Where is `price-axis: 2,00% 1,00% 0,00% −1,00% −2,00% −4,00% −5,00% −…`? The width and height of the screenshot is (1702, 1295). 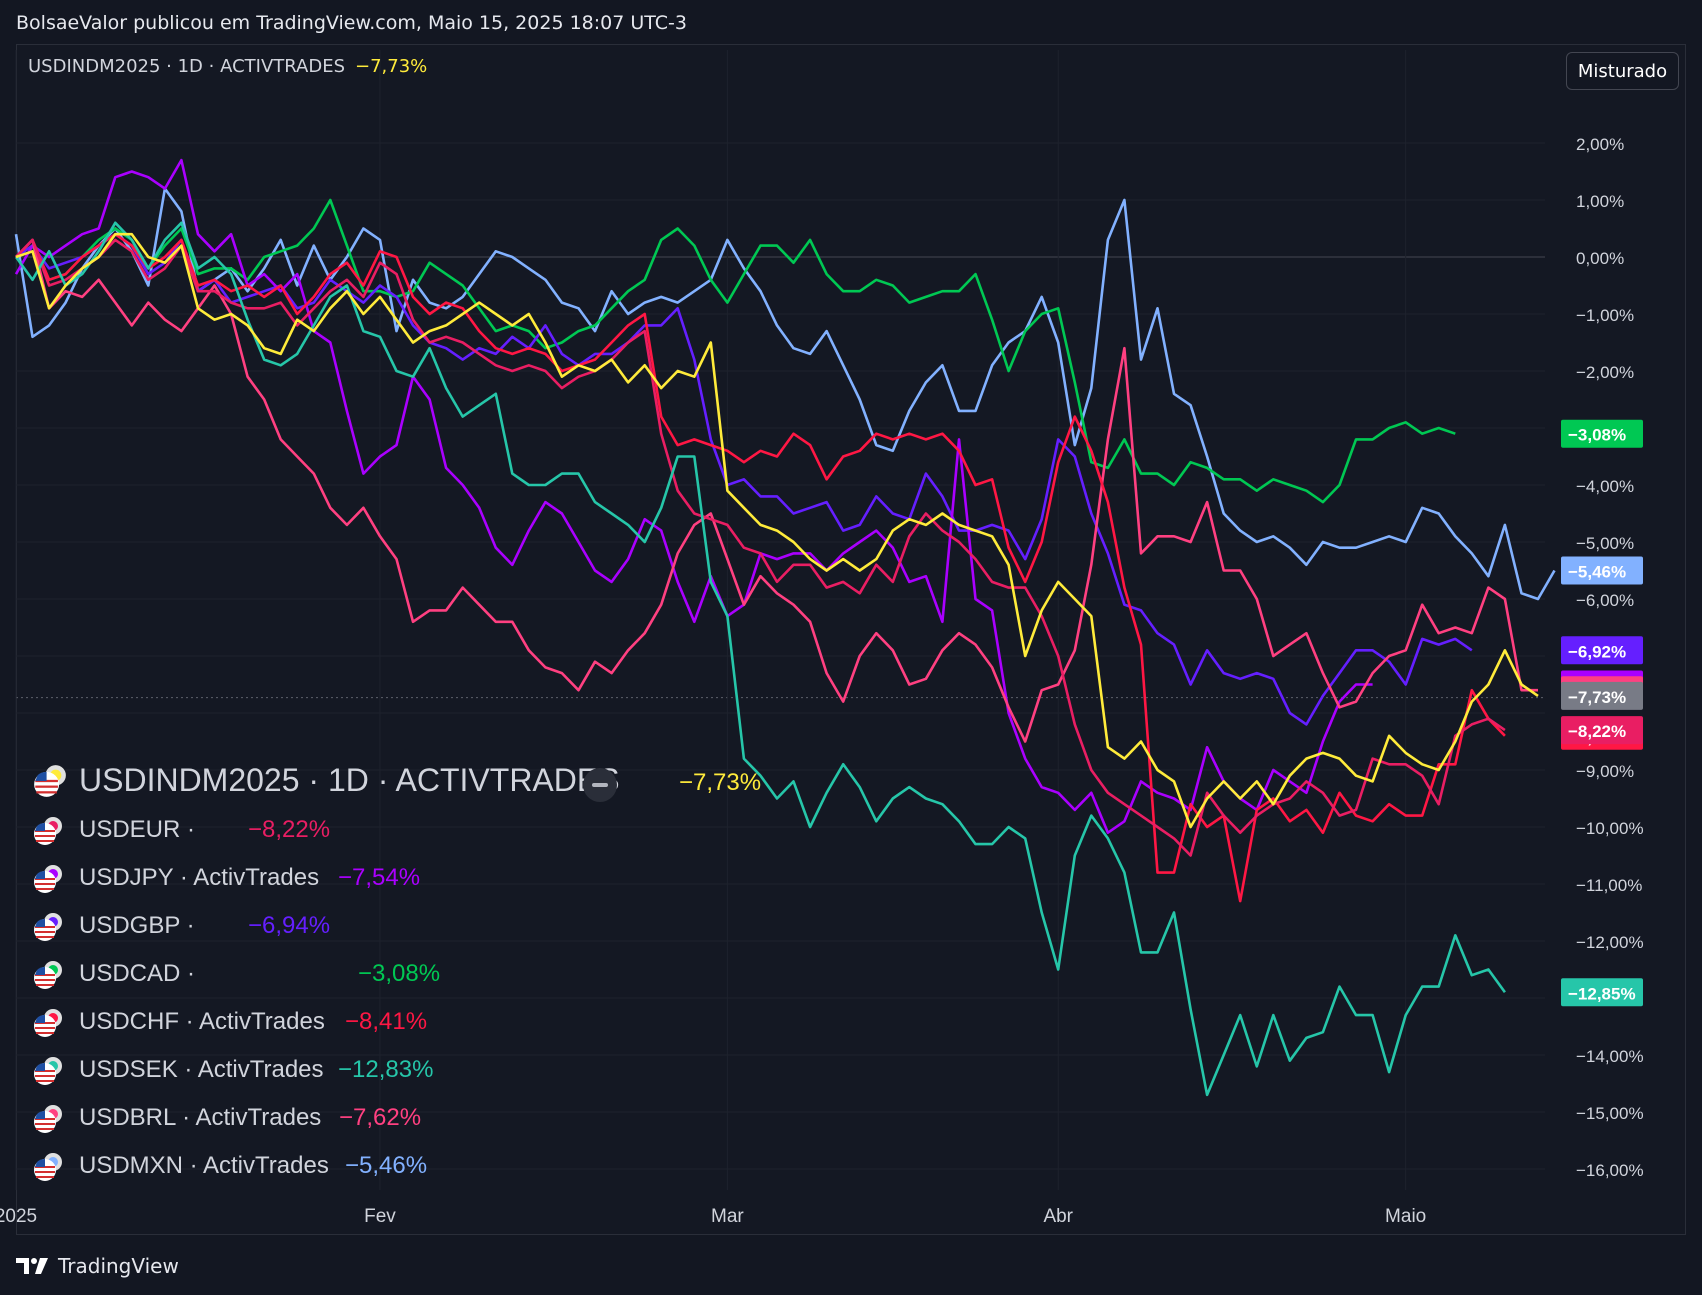 price-axis: 2,00% 1,00% 0,00% −1,00% −2,00% −4,00% −5,00% −… is located at coordinates (1610, 657).